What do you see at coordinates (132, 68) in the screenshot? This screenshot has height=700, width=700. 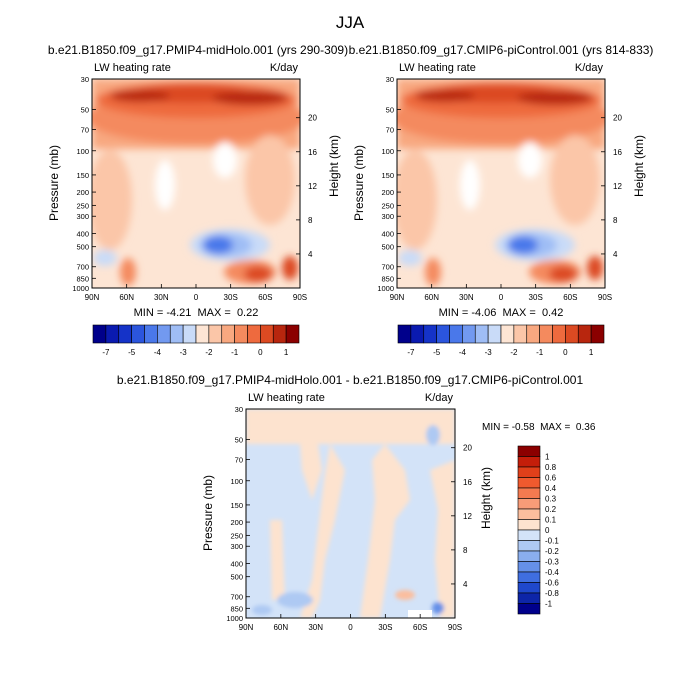 I see `variable-label: LW heating rate` at bounding box center [132, 68].